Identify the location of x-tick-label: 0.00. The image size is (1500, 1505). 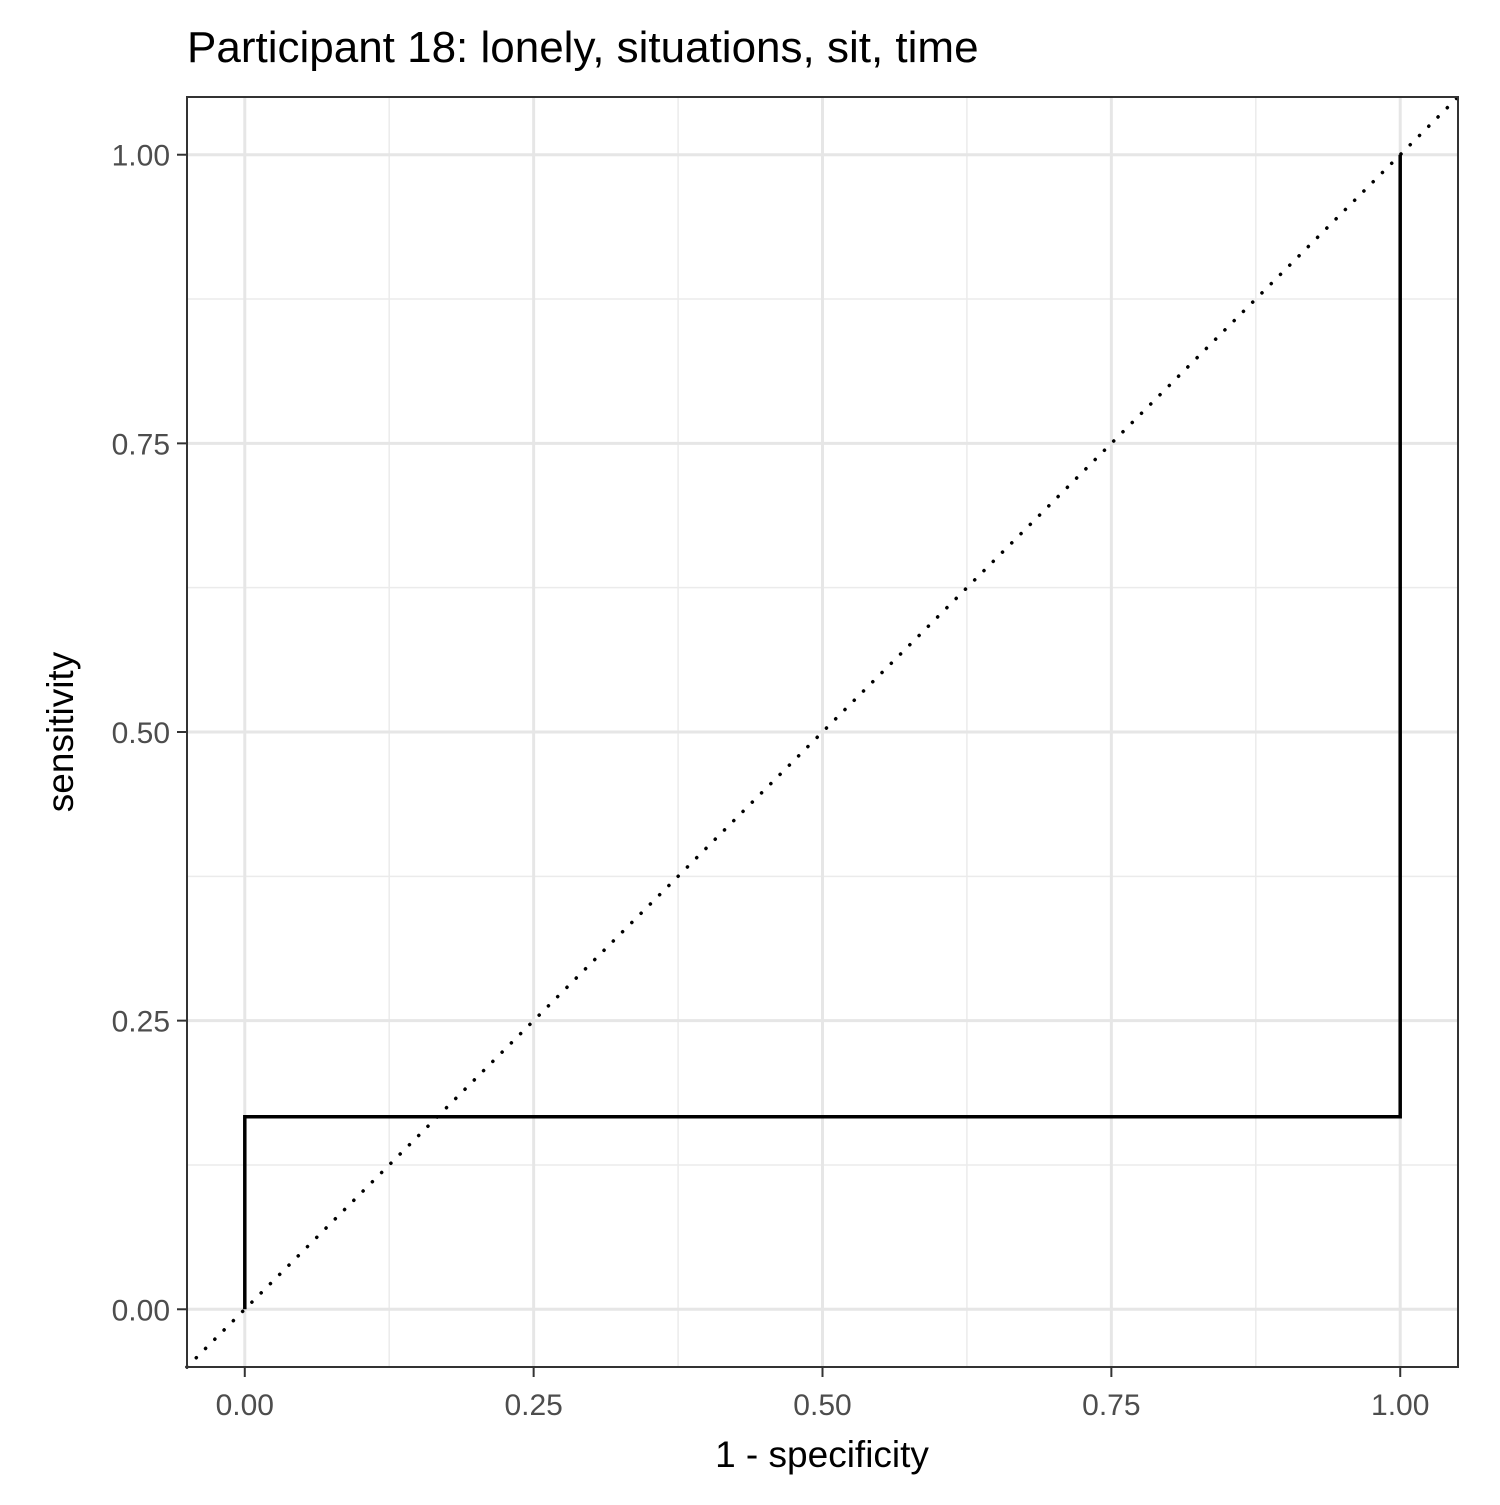
(245, 1405).